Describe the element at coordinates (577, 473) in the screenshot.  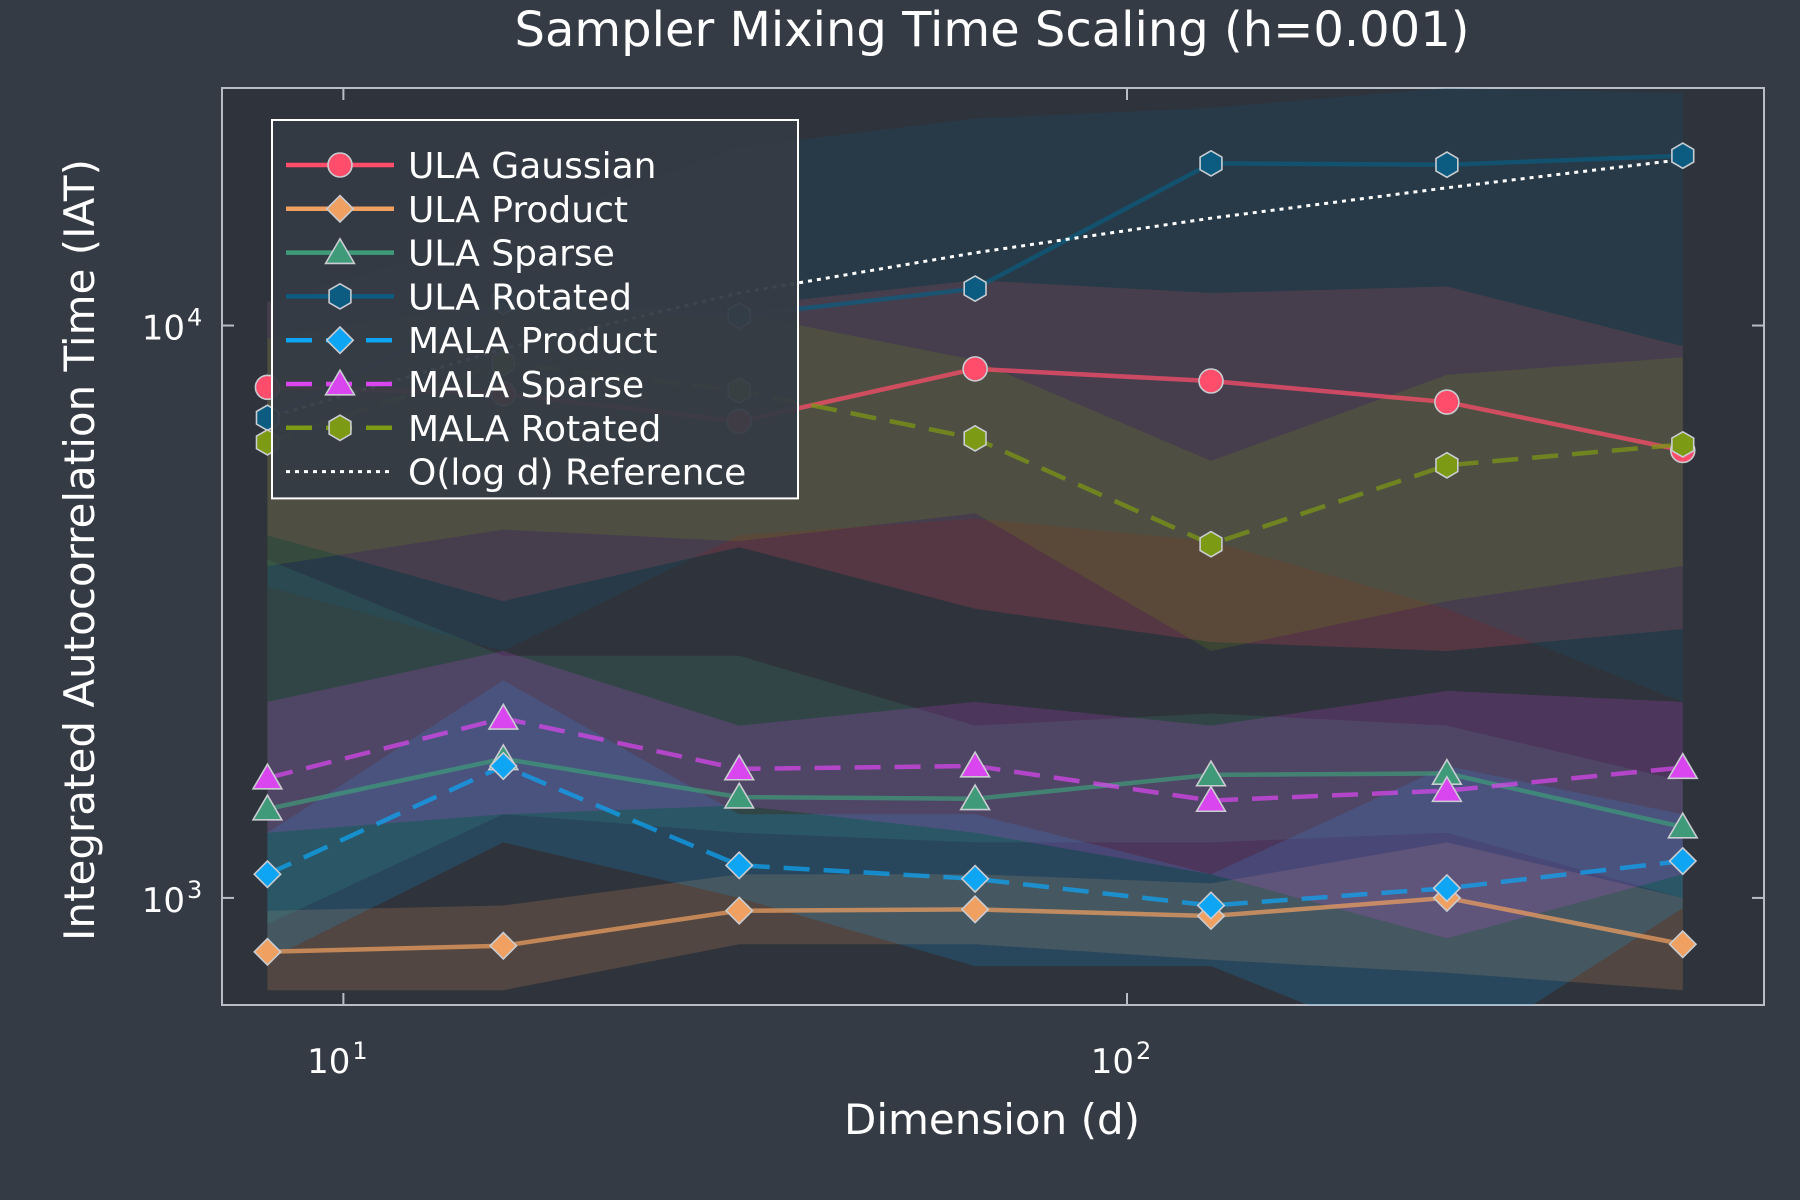
I see `legend-label-o-log-d-reference: O(log d) Reference` at that location.